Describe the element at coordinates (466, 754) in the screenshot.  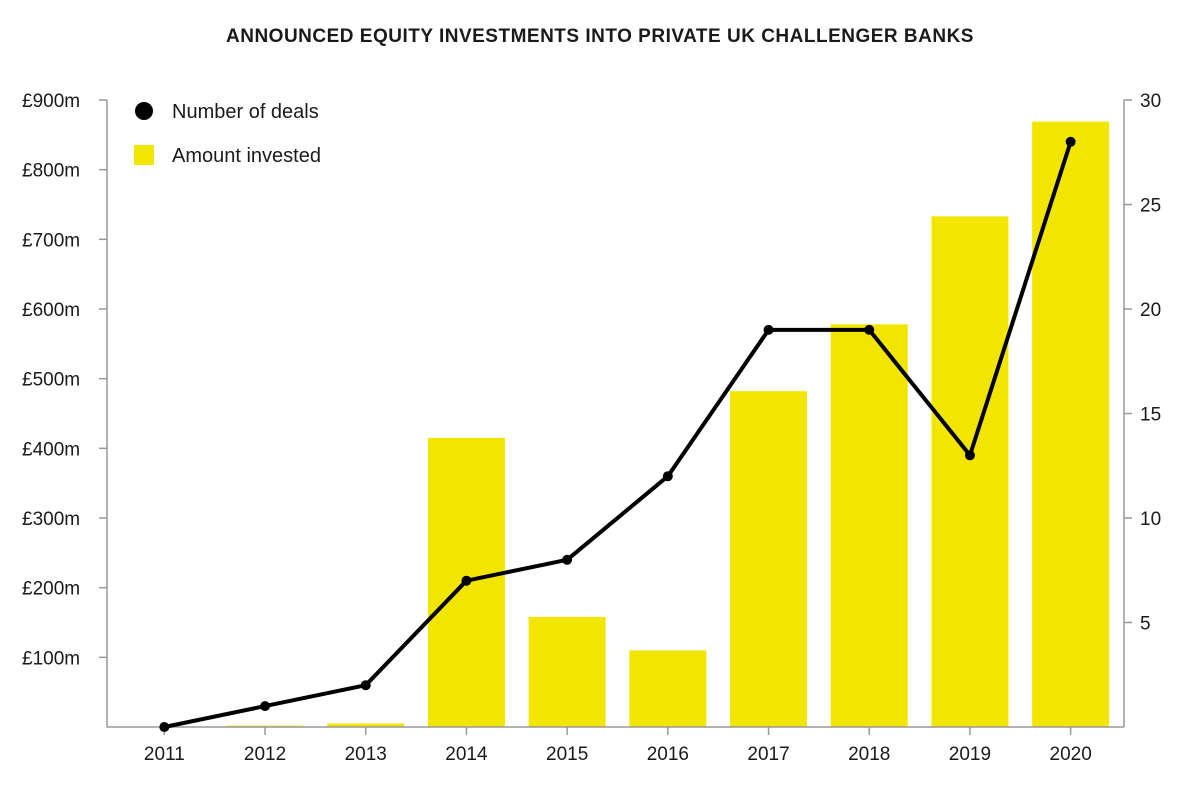
I see `x-tick-label: 2014` at that location.